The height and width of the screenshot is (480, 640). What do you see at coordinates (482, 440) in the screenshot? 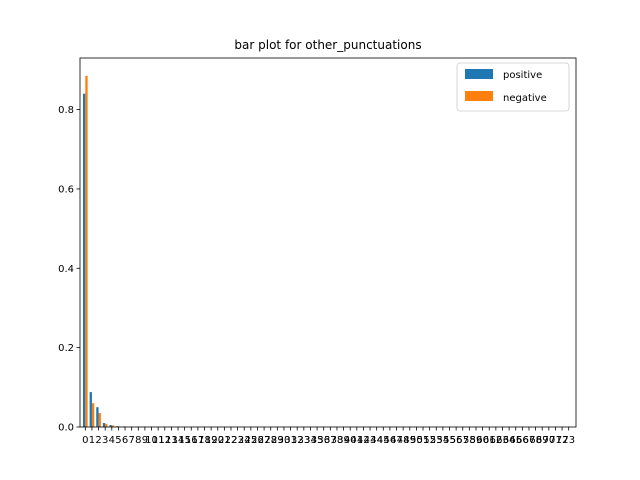
I see `x-tick-label: 60` at bounding box center [482, 440].